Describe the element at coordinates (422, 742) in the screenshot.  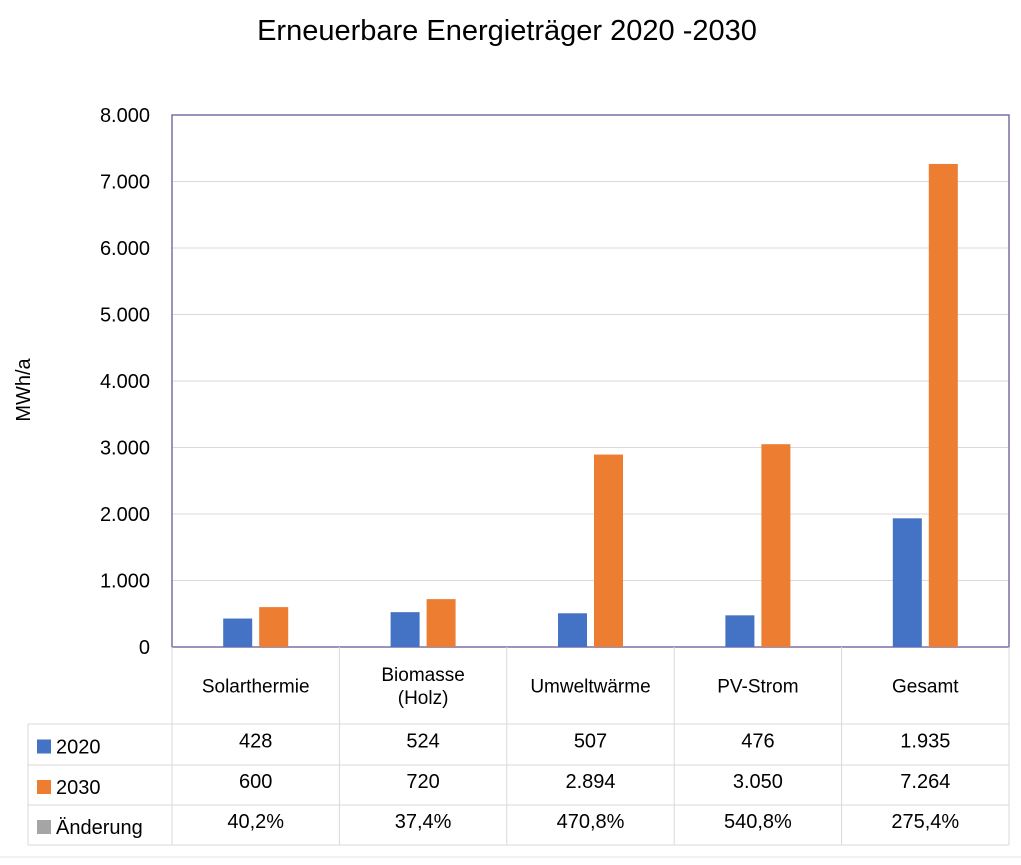
I see `table-cell: 524` at that location.